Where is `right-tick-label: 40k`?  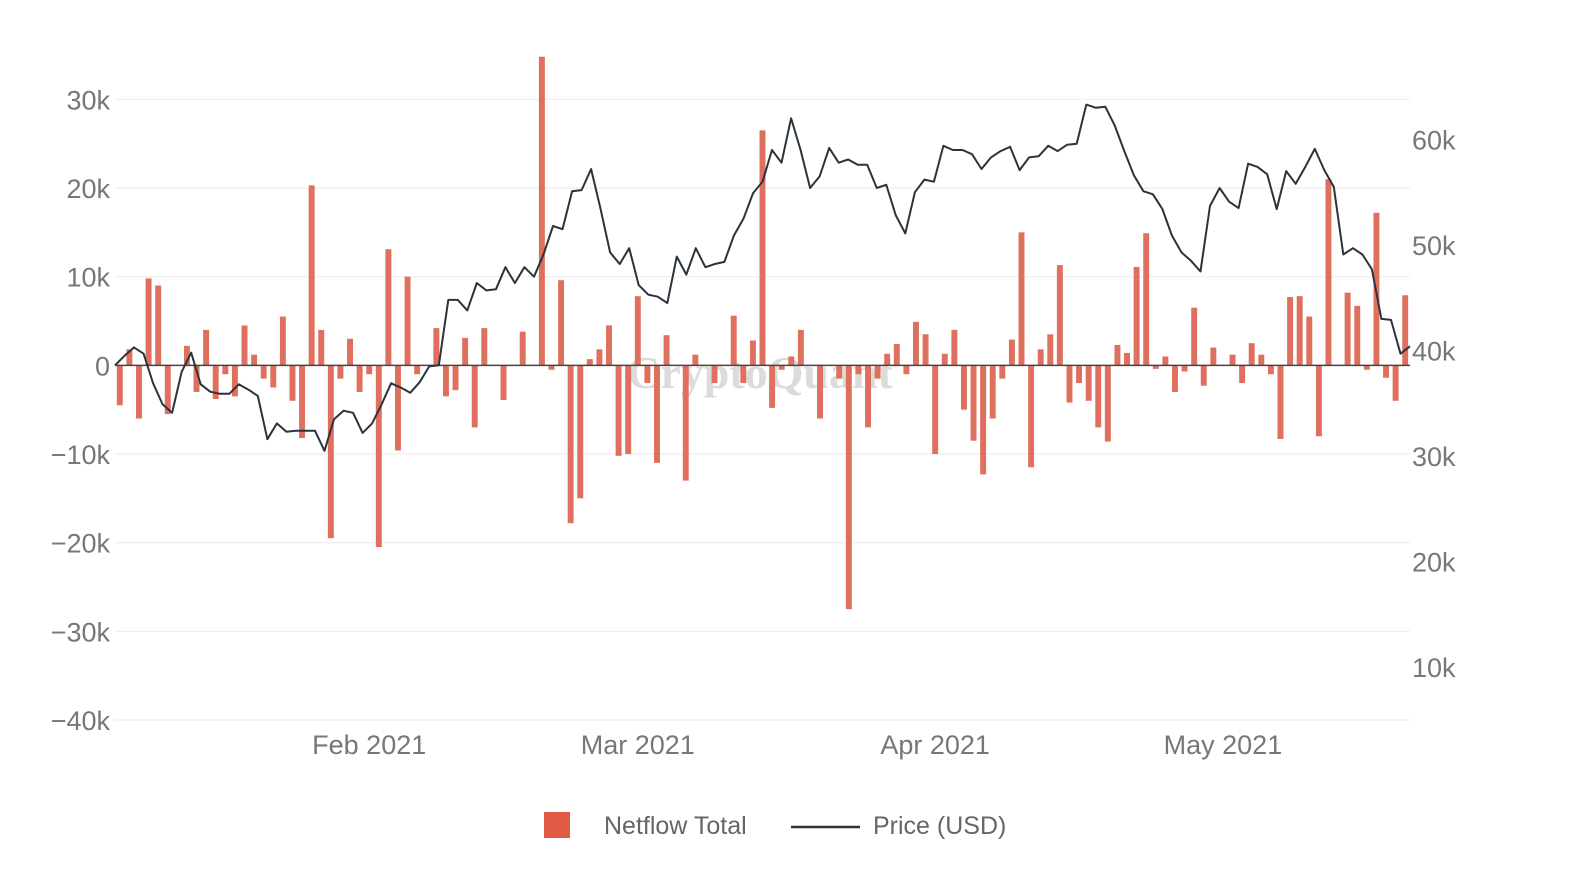 right-tick-label: 40k is located at coordinates (1434, 352).